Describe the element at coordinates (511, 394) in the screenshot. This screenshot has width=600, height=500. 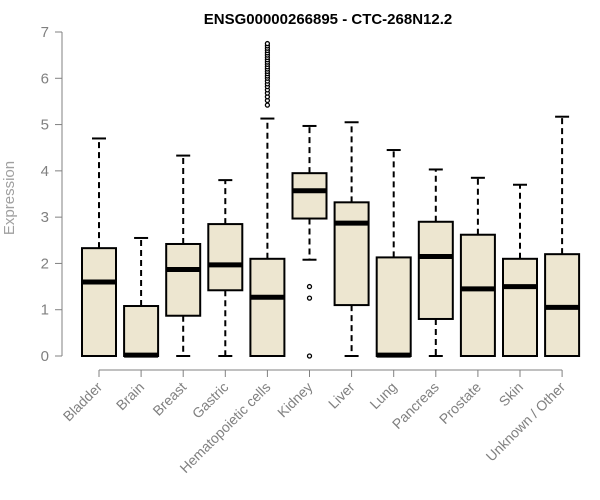
I see `x-tick-label: Skin` at that location.